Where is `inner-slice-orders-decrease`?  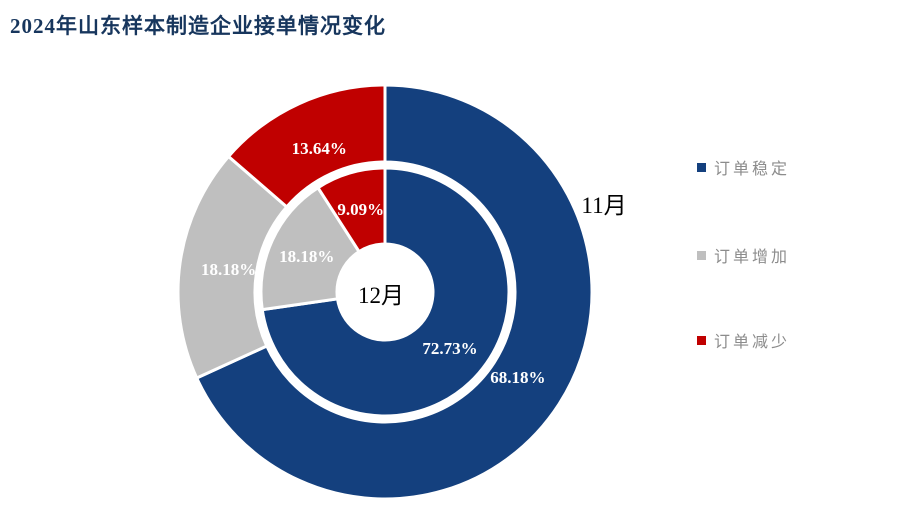 inner-slice-orders-decrease is located at coordinates (351, 210).